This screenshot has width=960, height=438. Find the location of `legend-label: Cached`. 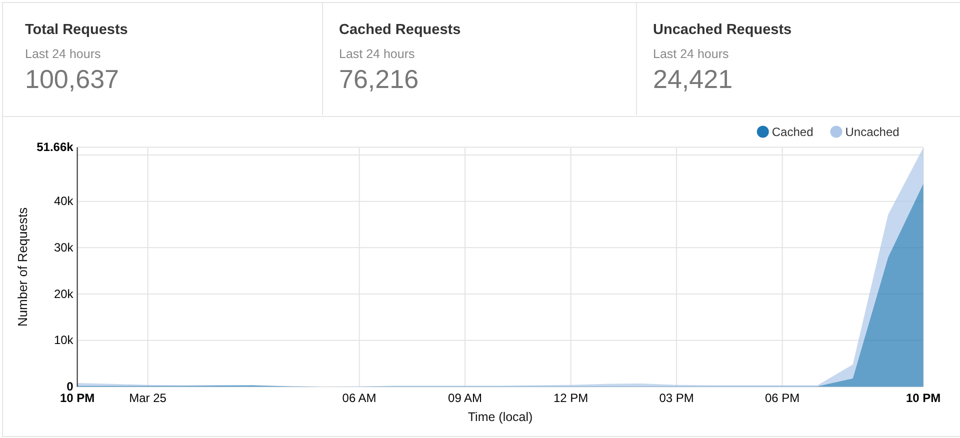

legend-label: Cached is located at coordinates (793, 131).